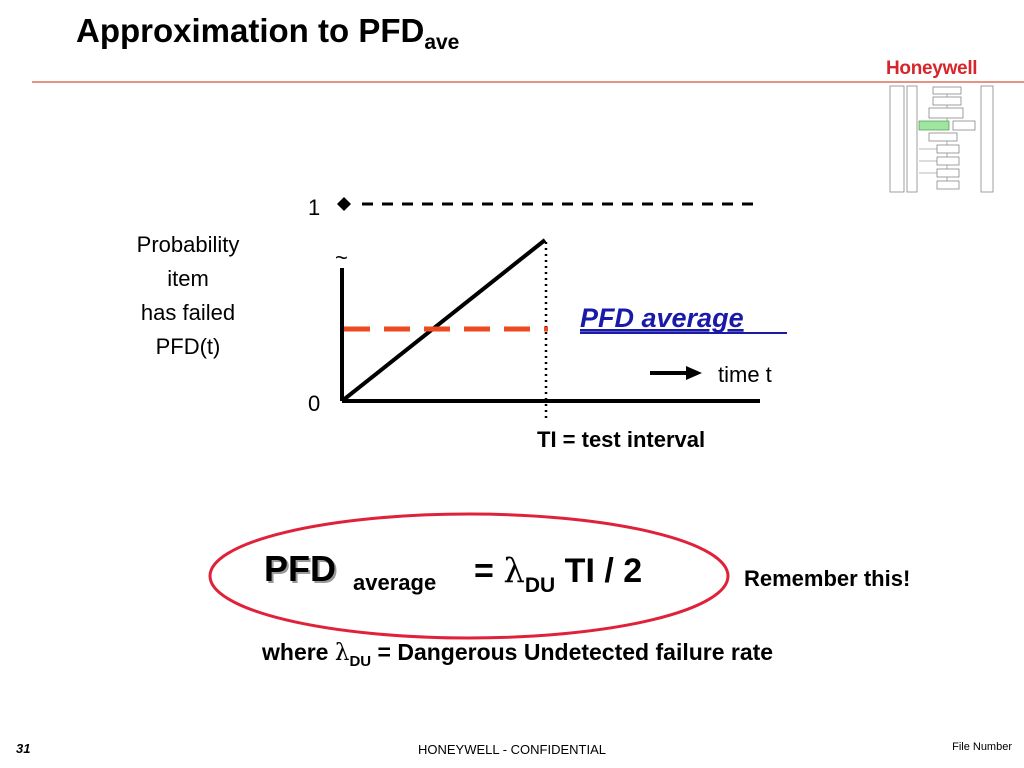 The height and width of the screenshot is (768, 1024). Describe the element at coordinates (484, 571) in the screenshot. I see `formula-equals: =` at that location.